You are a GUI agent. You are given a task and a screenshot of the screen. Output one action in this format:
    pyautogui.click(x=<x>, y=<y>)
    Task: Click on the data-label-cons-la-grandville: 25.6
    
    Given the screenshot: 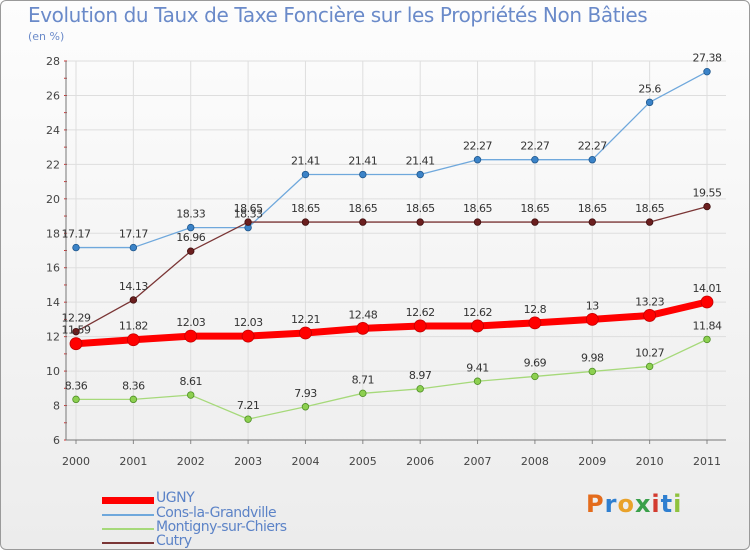 What is the action you would take?
    pyautogui.click(x=649, y=88)
    